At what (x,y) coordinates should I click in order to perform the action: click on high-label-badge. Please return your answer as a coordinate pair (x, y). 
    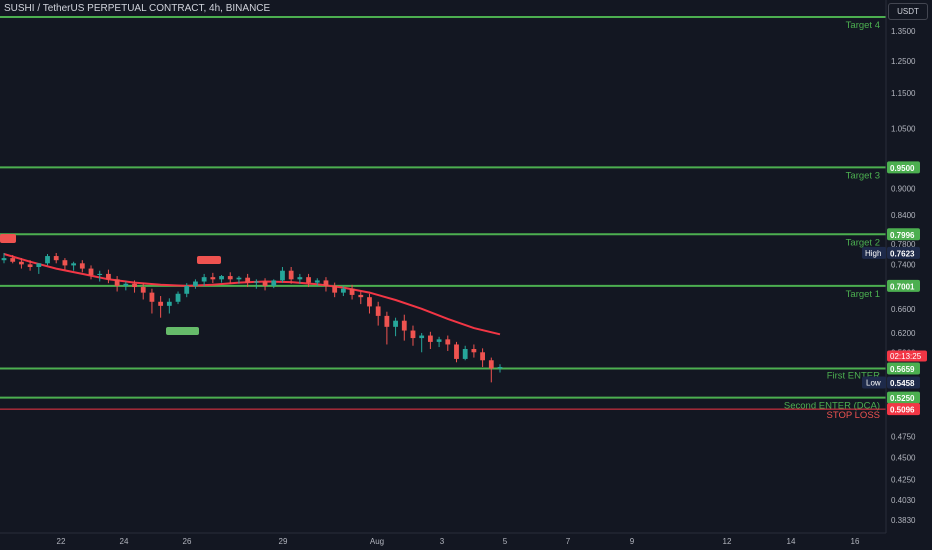
    Looking at the image, I should click on (874, 252).